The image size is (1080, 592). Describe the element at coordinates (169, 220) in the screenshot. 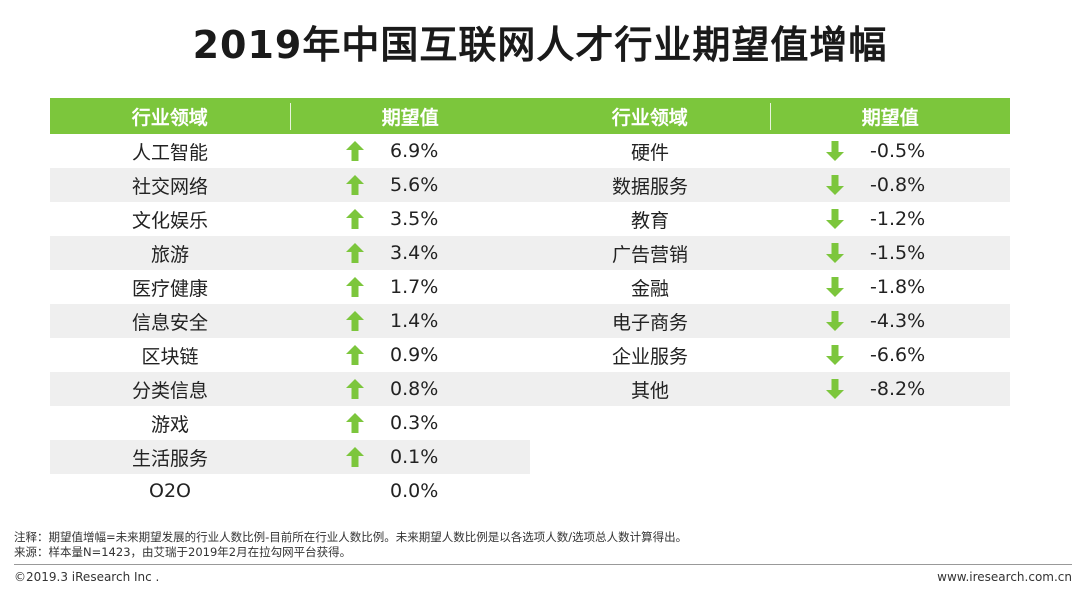

I see `industry-cell: 文化娱乐` at that location.